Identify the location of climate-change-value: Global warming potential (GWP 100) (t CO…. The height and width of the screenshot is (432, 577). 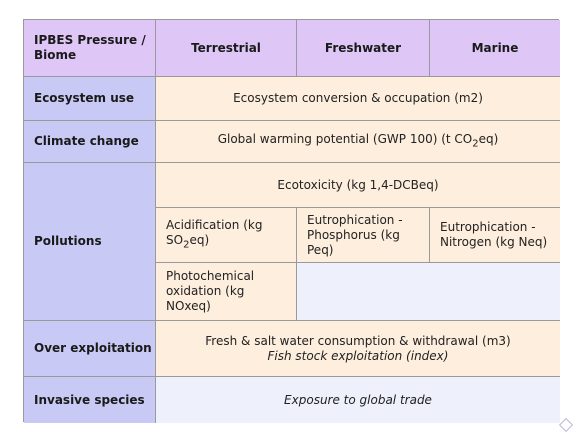
(358, 142).